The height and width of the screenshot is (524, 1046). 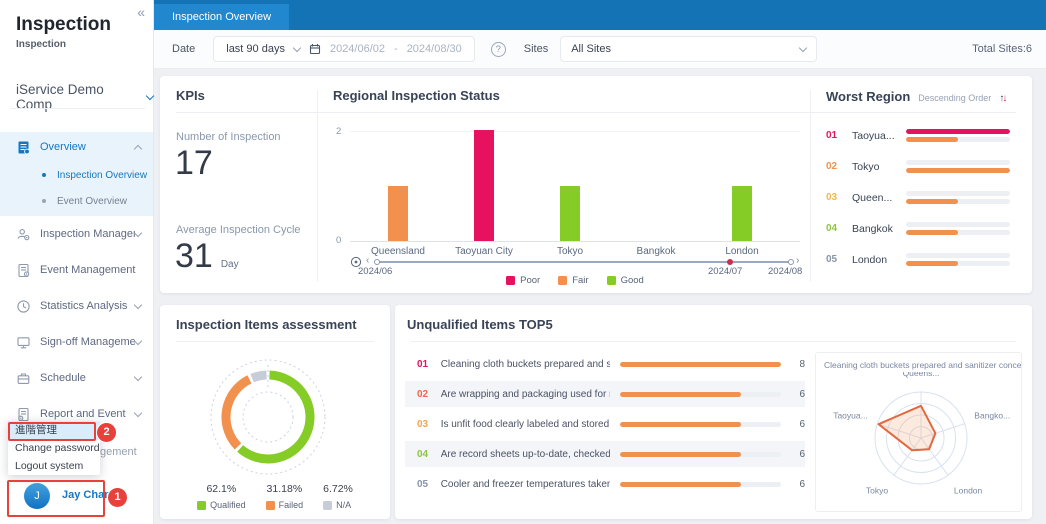 I want to click on slider-start-handle, so click(x=377, y=261).